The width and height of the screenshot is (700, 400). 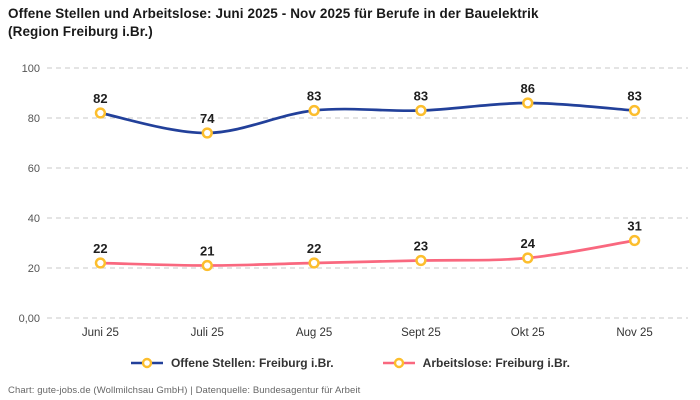 I want to click on legend-label: Offene Stellen: Freiburg i.Br., so click(x=252, y=363).